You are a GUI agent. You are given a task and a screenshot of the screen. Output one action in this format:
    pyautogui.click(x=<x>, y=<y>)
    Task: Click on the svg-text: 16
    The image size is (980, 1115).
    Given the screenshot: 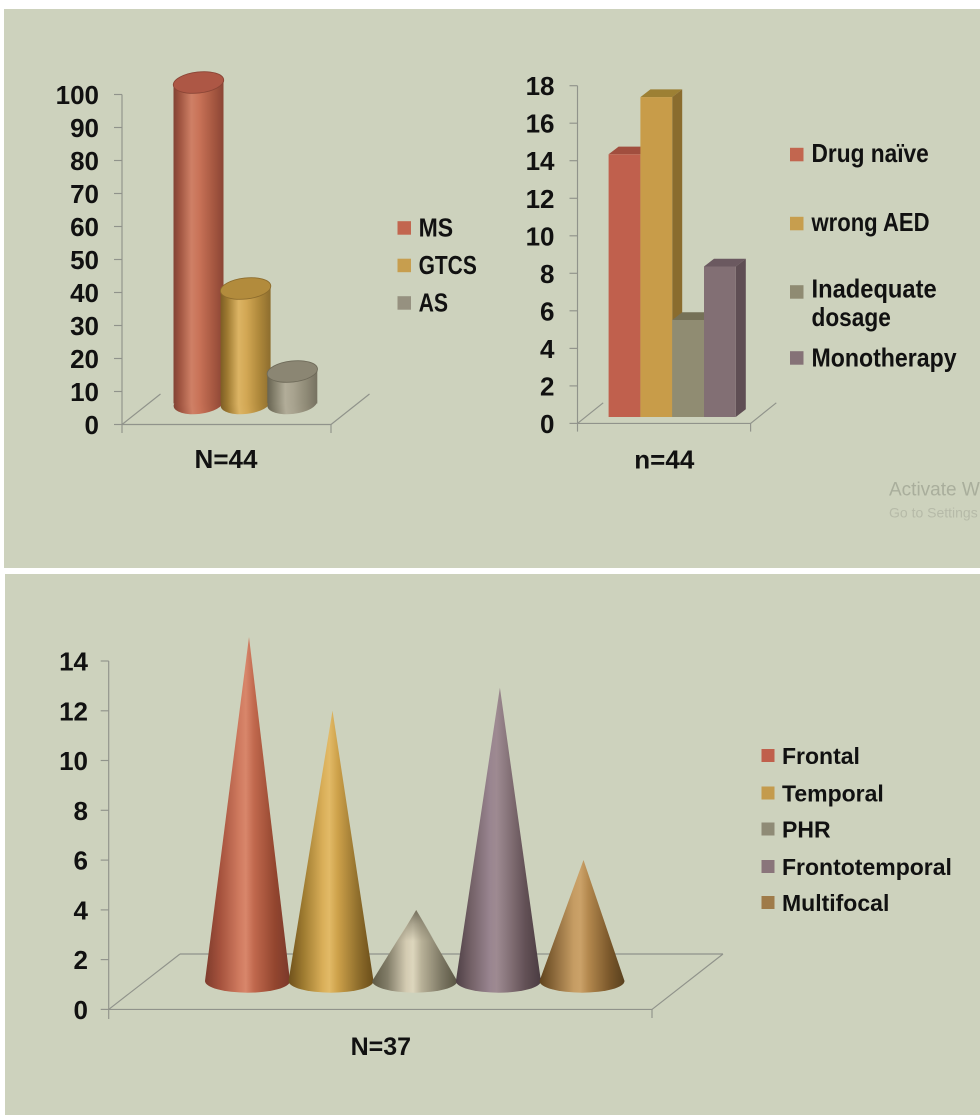 What is the action you would take?
    pyautogui.click(x=540, y=124)
    